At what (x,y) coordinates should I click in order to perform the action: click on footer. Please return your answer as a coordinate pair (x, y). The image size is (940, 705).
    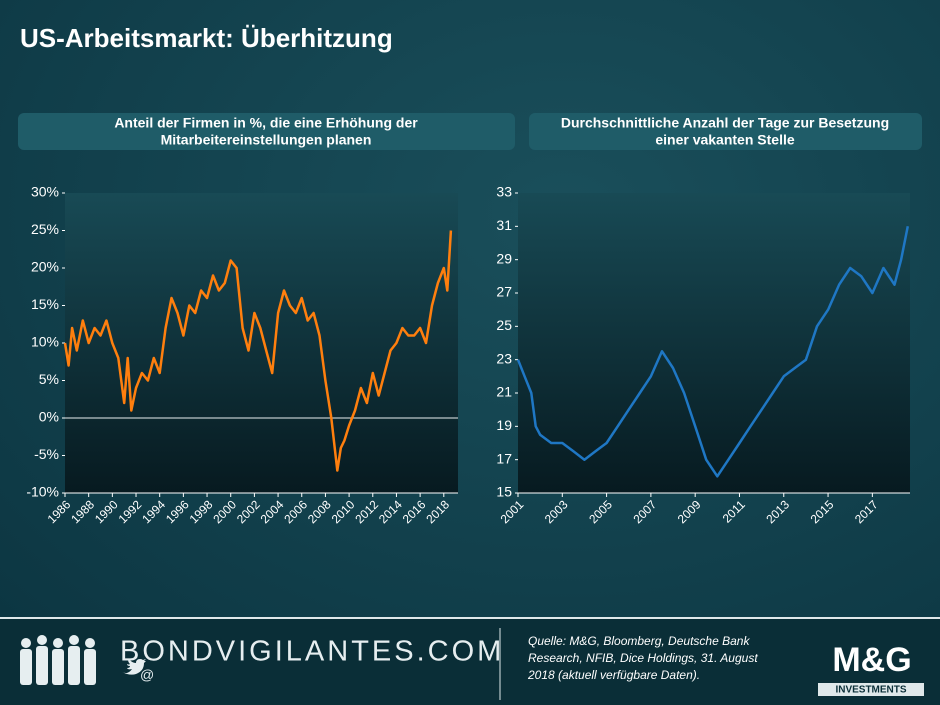
    Looking at the image, I should click on (470, 661).